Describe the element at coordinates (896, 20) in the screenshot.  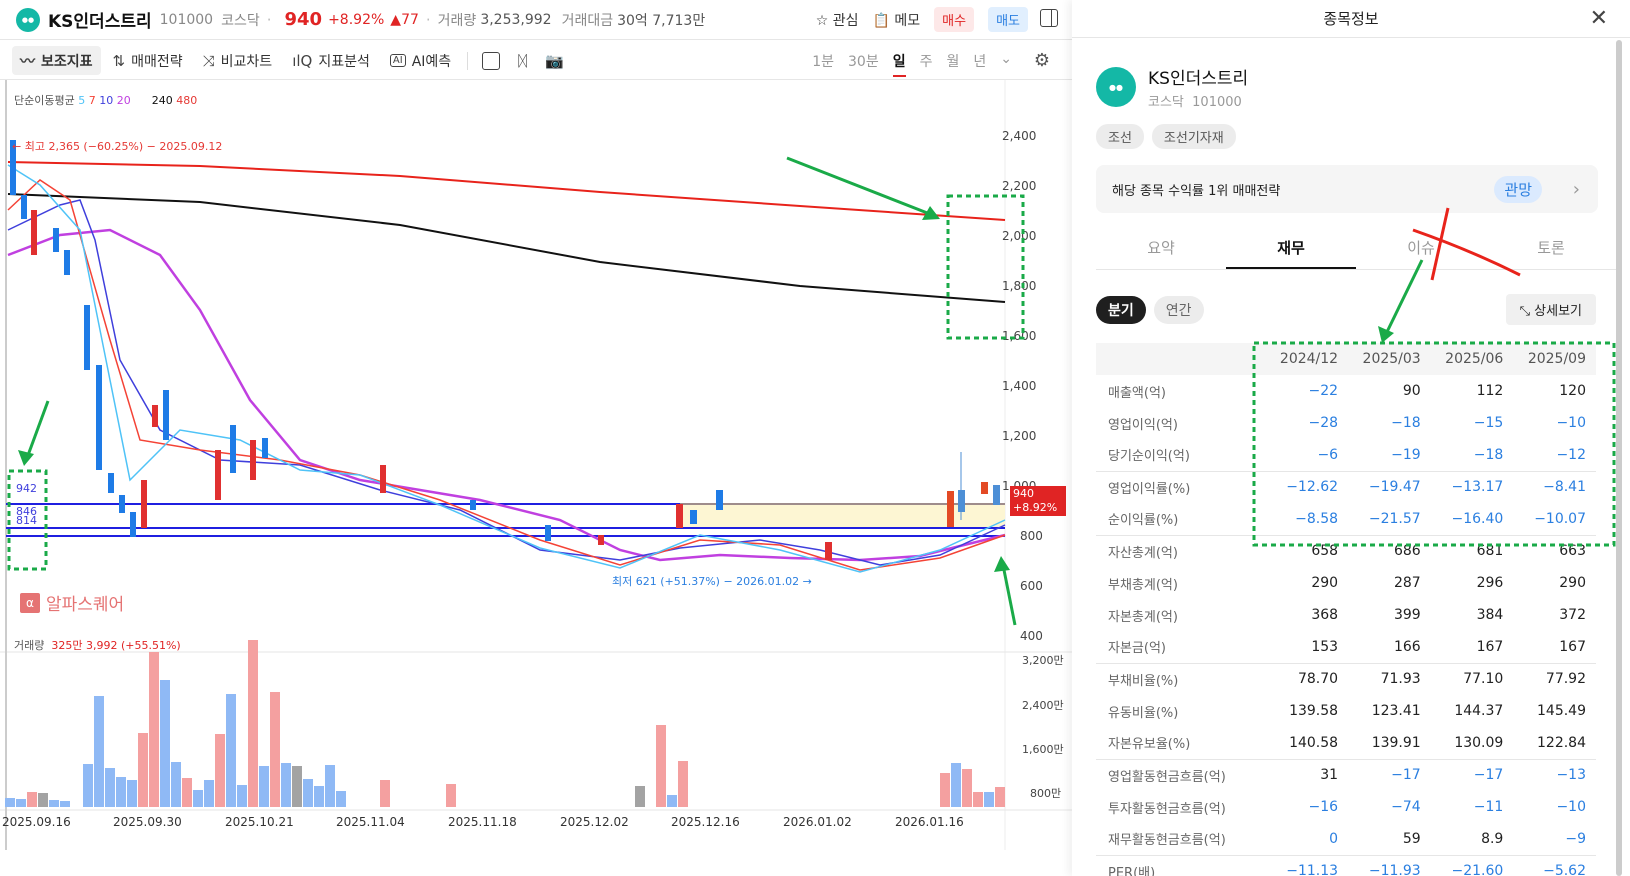
I see `memo-button: 📋 메모` at that location.